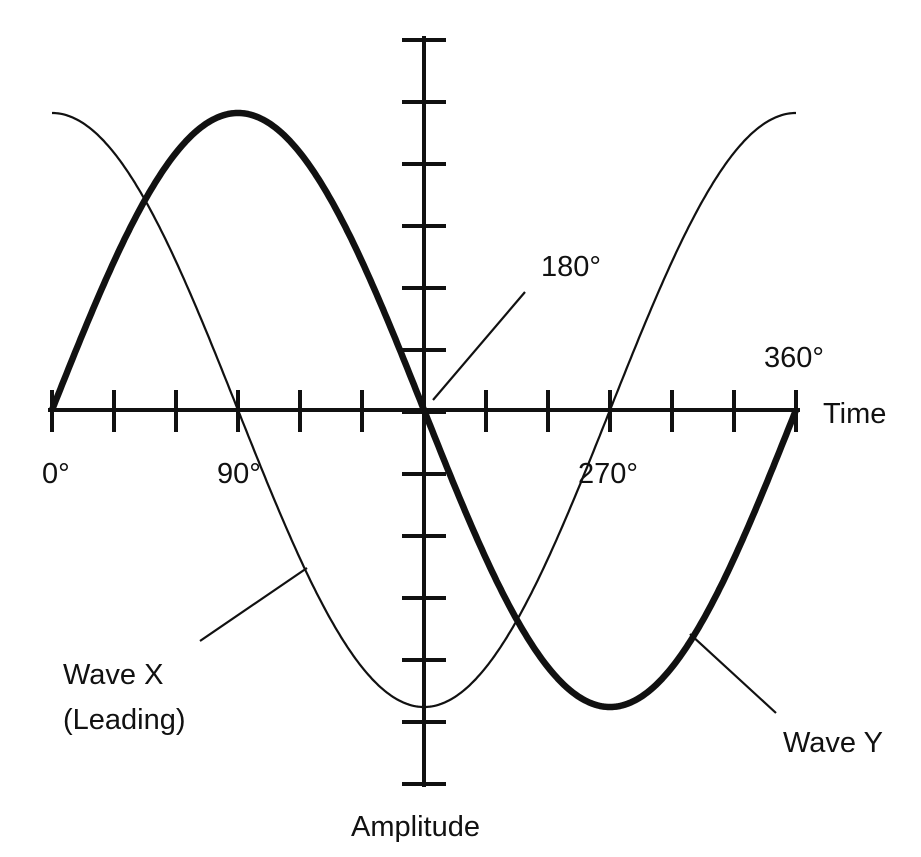  What do you see at coordinates (833, 743) in the screenshot?
I see `wave-label: Wave Y` at bounding box center [833, 743].